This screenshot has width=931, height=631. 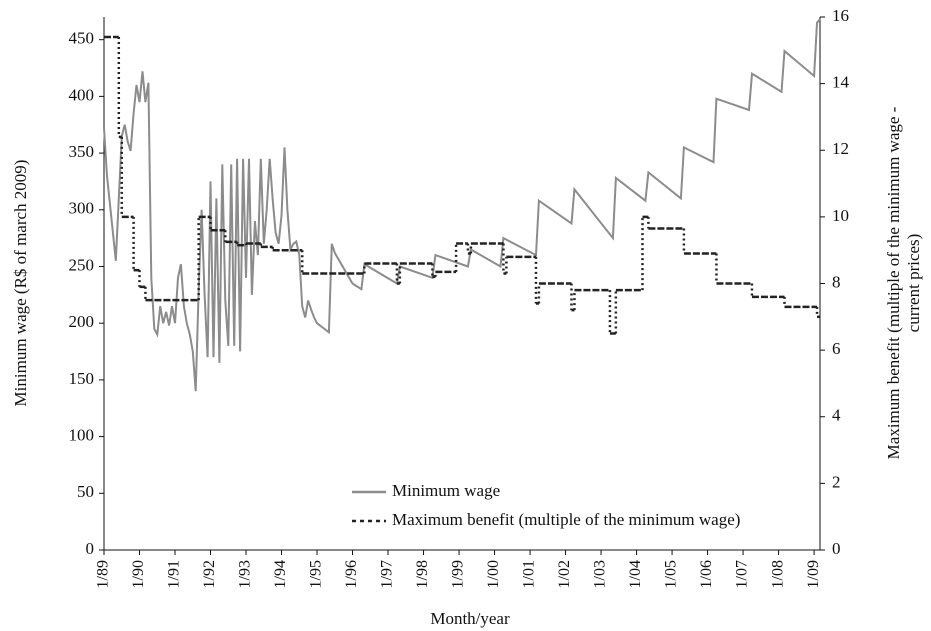 What do you see at coordinates (840, 15) in the screenshot?
I see `y2-tick-label: 16` at bounding box center [840, 15].